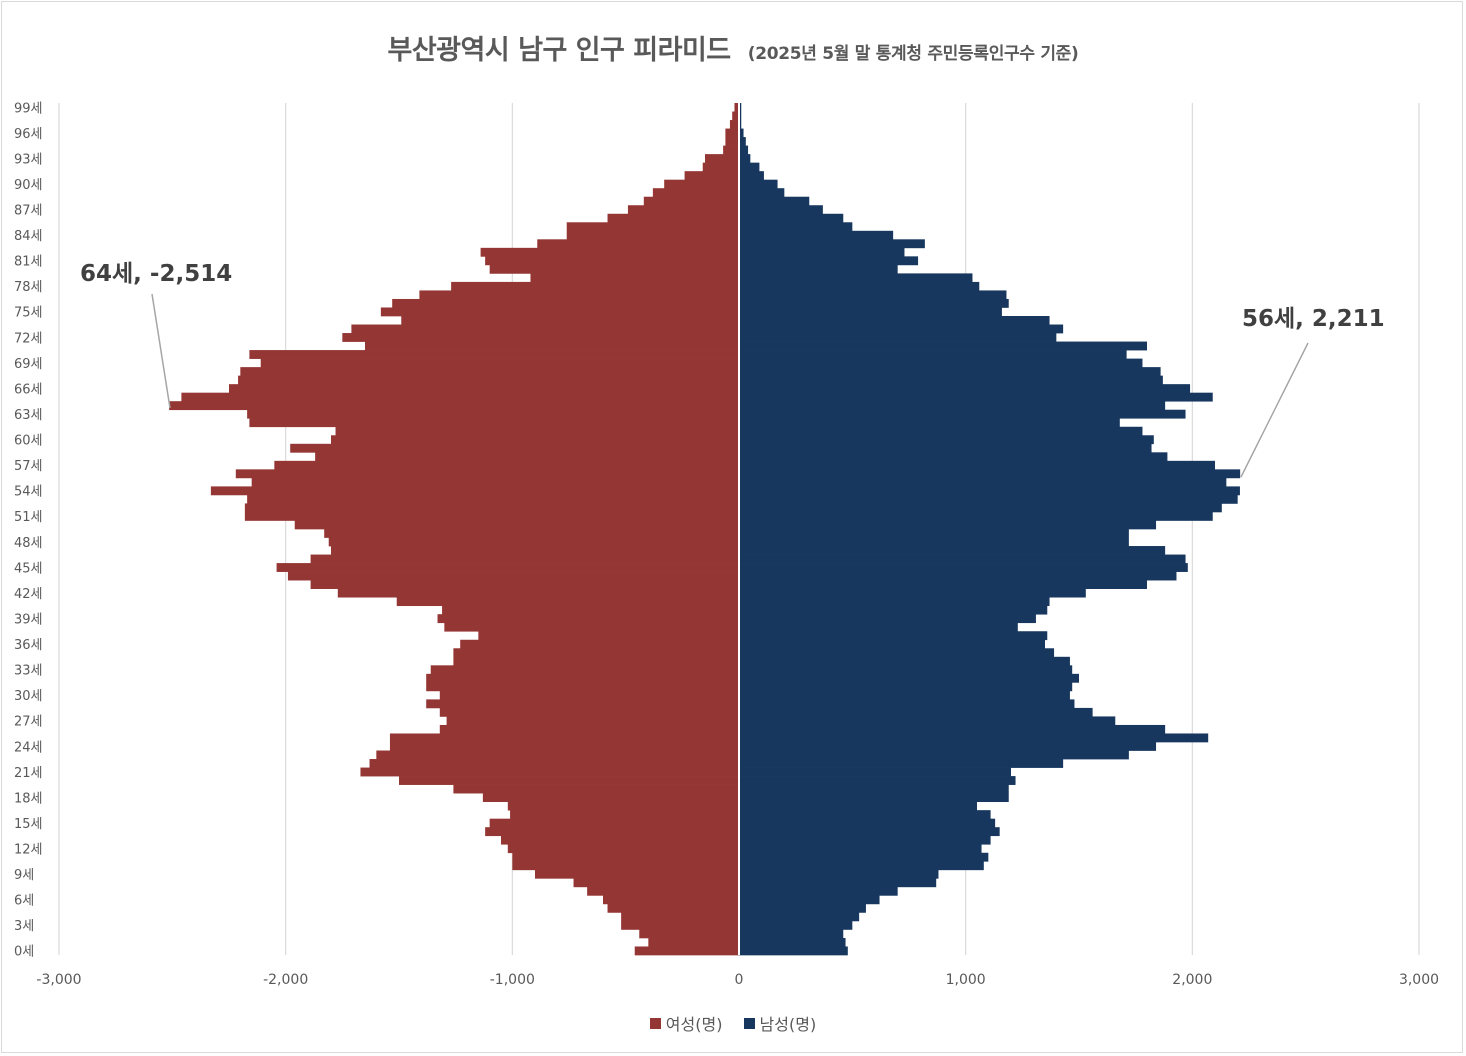 This screenshot has width=1466, height=1056. Describe the element at coordinates (28, 850) in the screenshot. I see `y-tick-label-12: 12세` at that location.